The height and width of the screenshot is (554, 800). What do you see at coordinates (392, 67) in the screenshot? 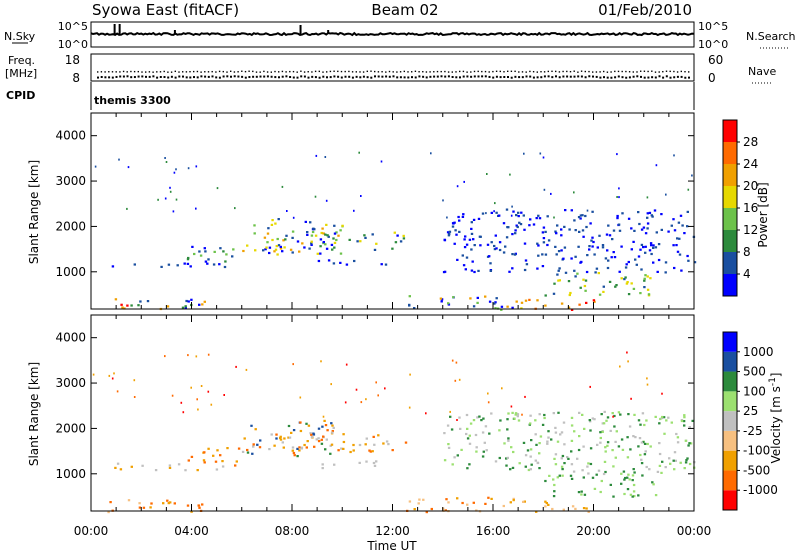
I see `freq-panel` at bounding box center [392, 67].